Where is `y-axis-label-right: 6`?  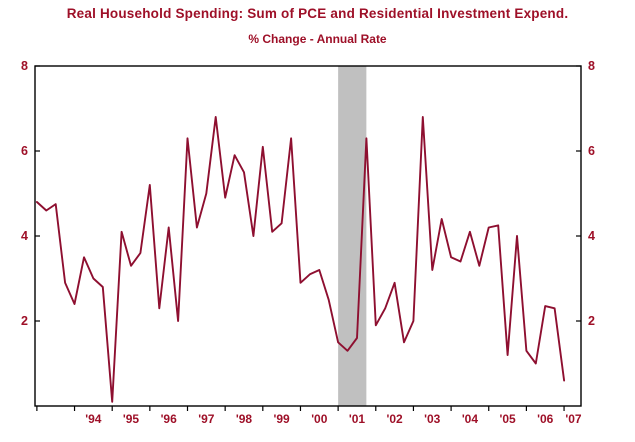
y-axis-label-right: 6 is located at coordinates (591, 151).